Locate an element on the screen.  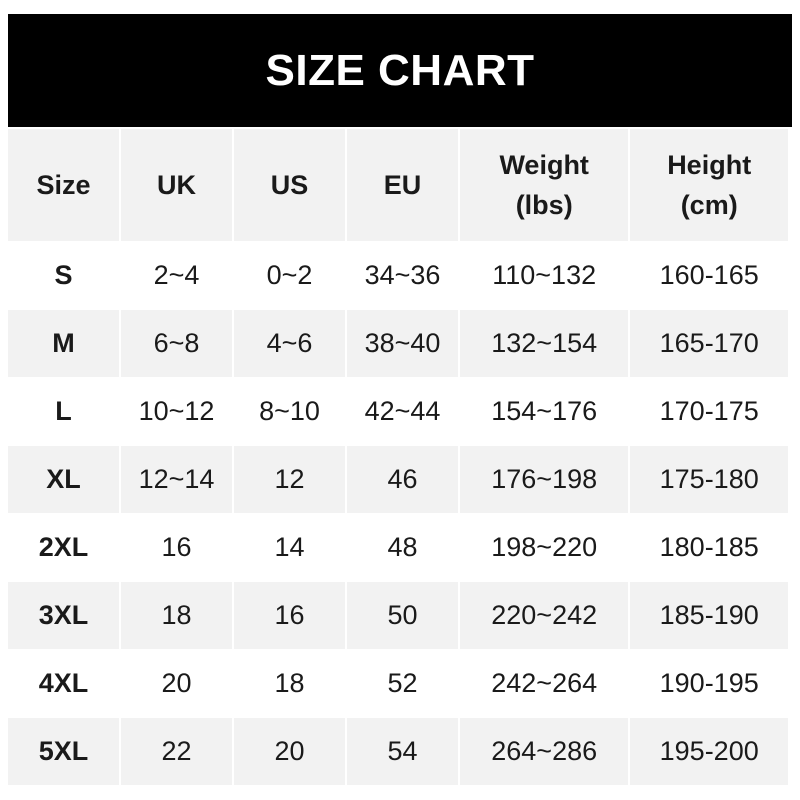
cell-height: 160-165 is located at coordinates (709, 275).